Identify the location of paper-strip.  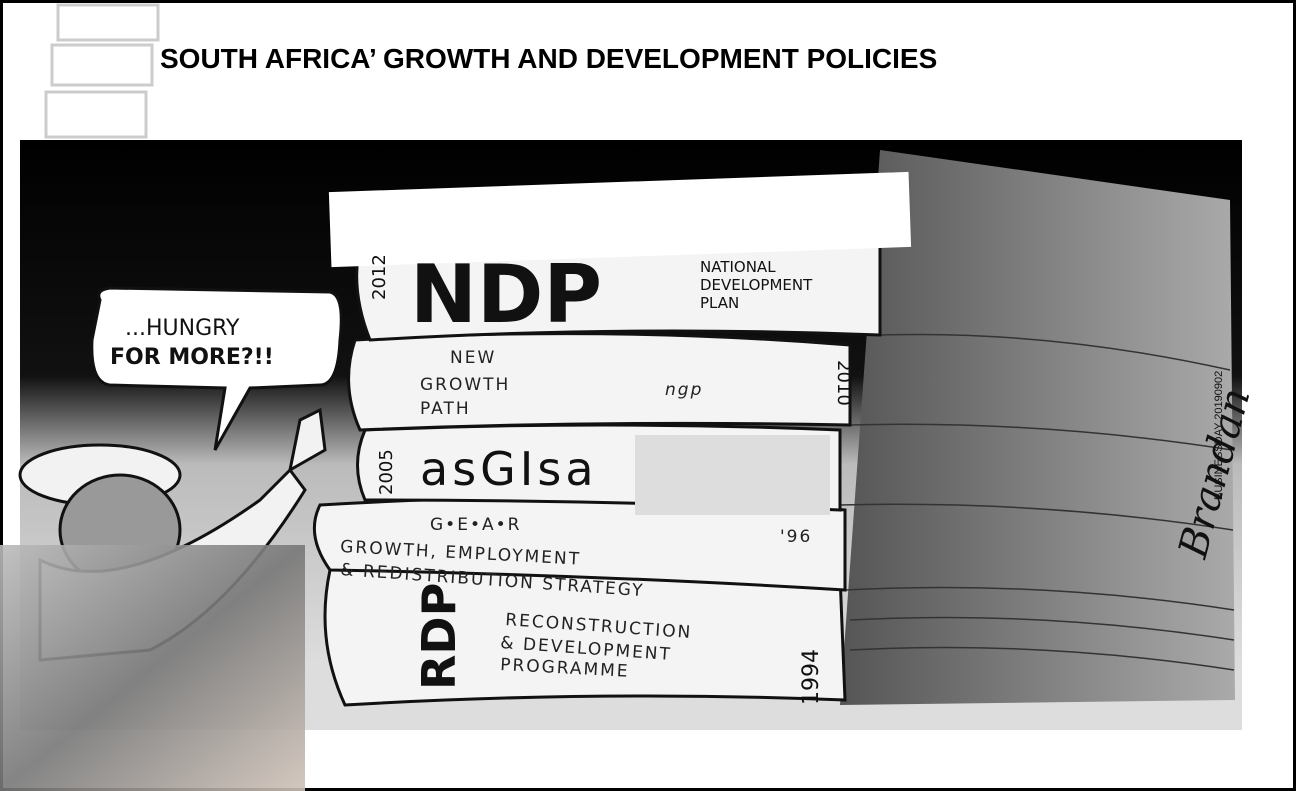
(620, 219).